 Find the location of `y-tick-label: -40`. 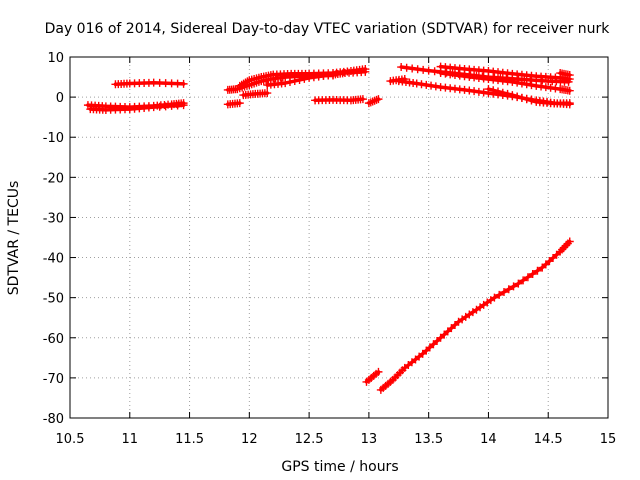

y-tick-label: -40 is located at coordinates (53, 259).